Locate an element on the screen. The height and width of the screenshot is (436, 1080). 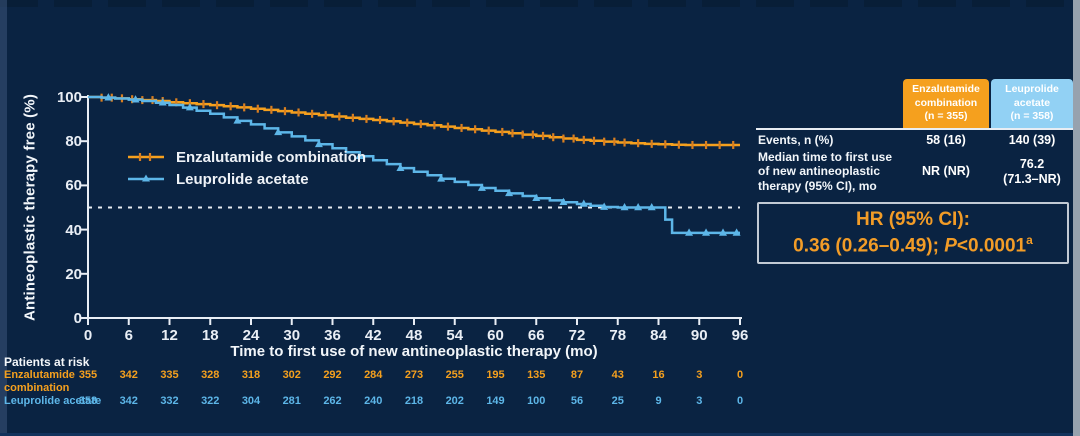
risk-count: 100 is located at coordinates (536, 401).